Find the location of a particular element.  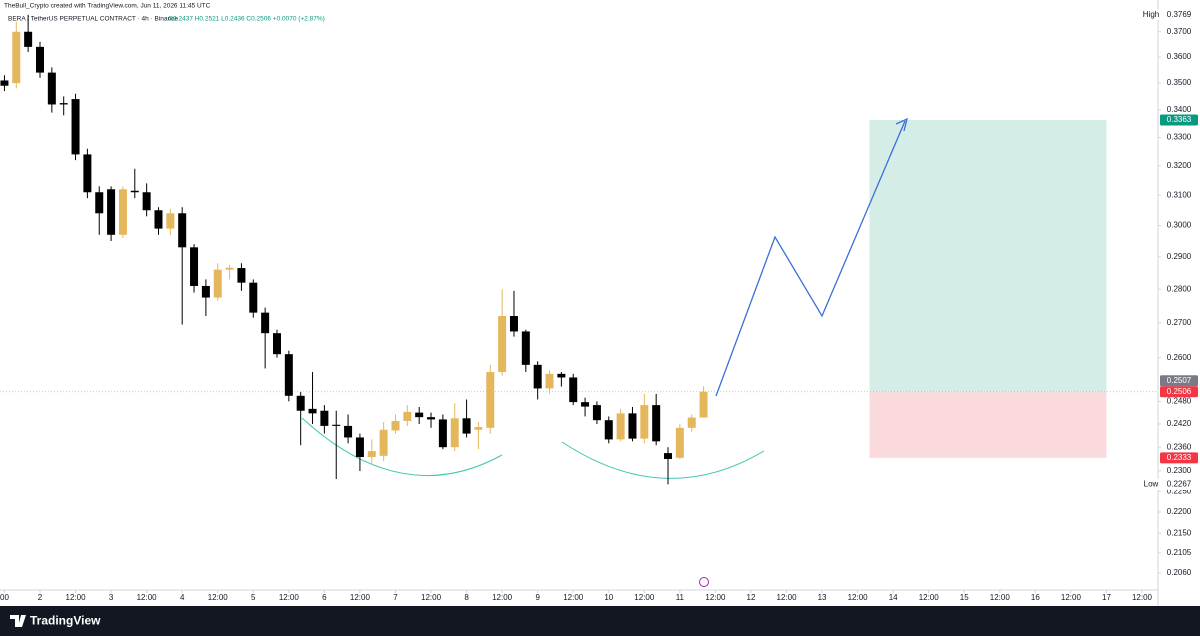

price-tag: Low is located at coordinates (1151, 483).